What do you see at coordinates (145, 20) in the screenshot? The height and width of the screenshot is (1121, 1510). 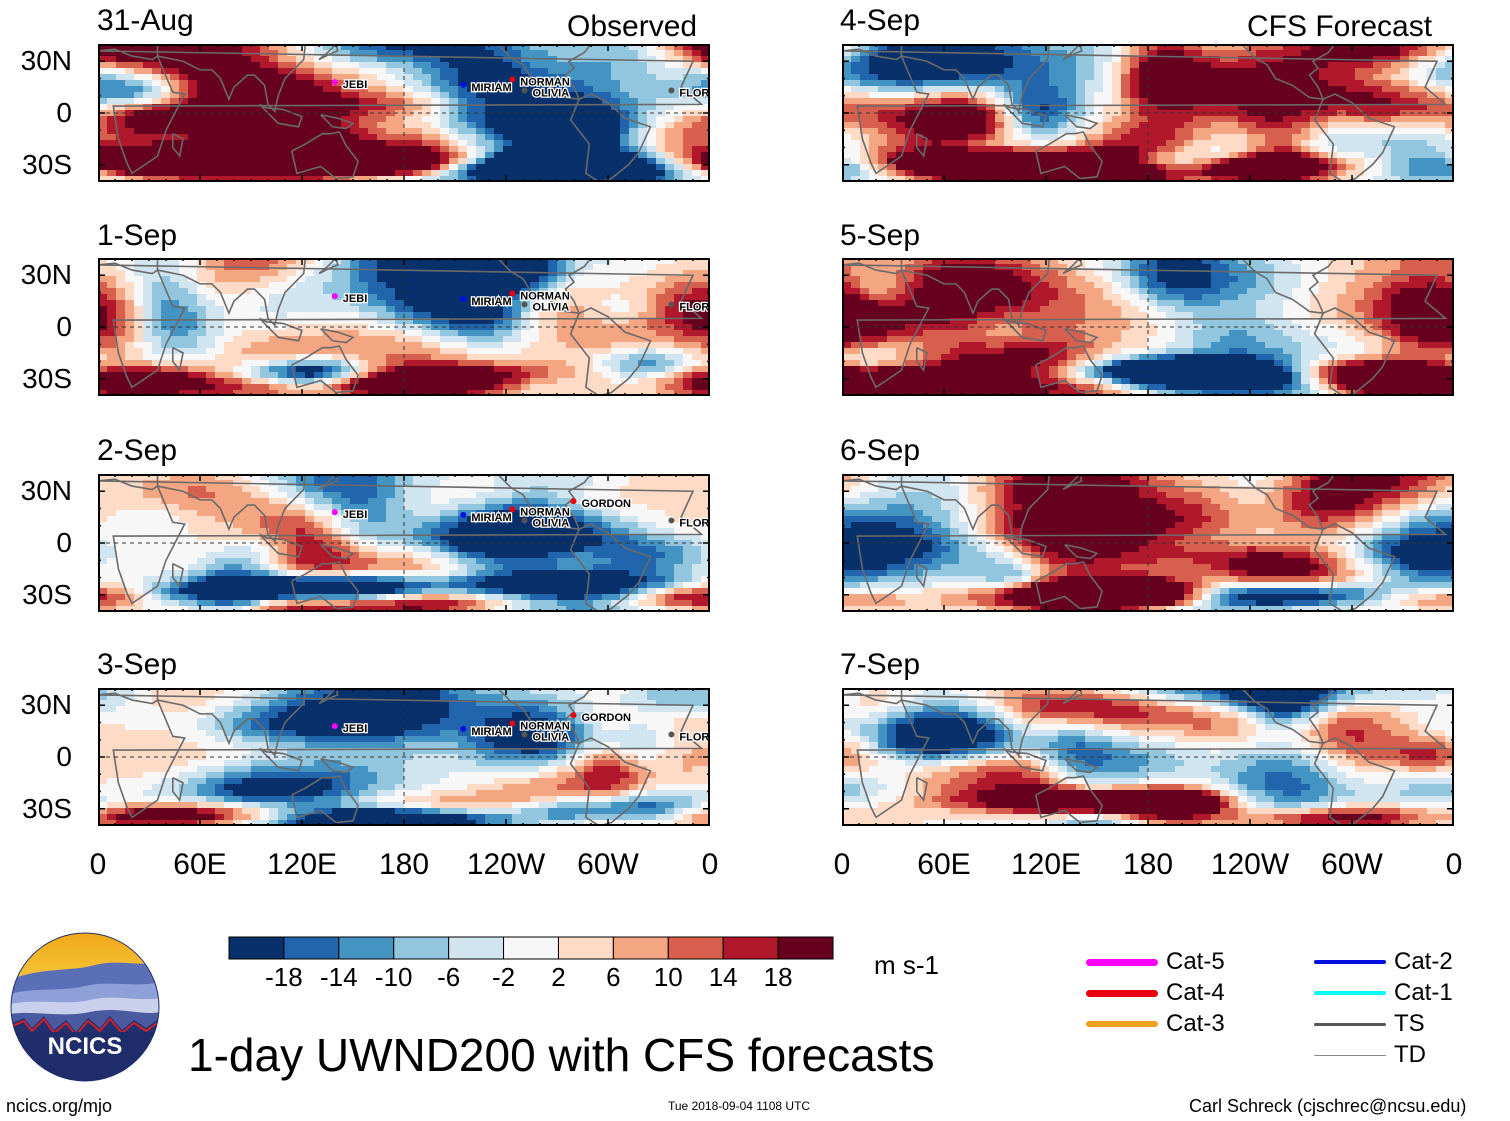 I see `date-label-obs-0: 31-Aug` at bounding box center [145, 20].